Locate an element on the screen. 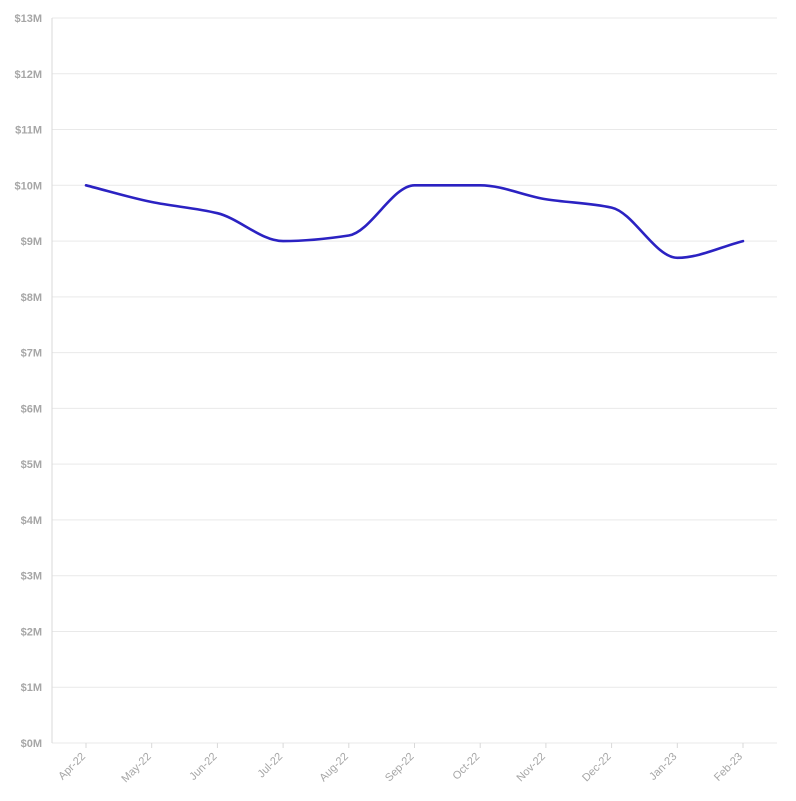 The height and width of the screenshot is (801, 796). x-tick-label: Feb-23 is located at coordinates (728, 767).